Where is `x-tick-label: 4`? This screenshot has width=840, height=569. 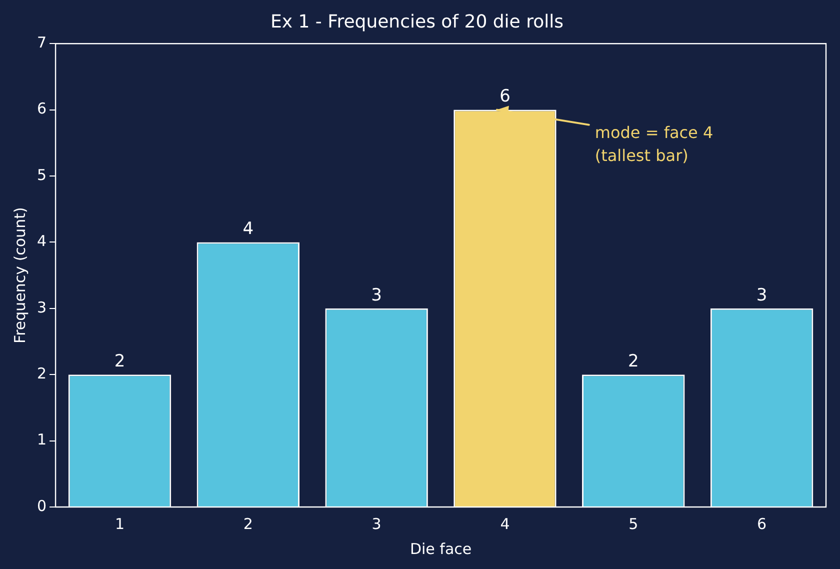 x-tick-label: 4 is located at coordinates (505, 523).